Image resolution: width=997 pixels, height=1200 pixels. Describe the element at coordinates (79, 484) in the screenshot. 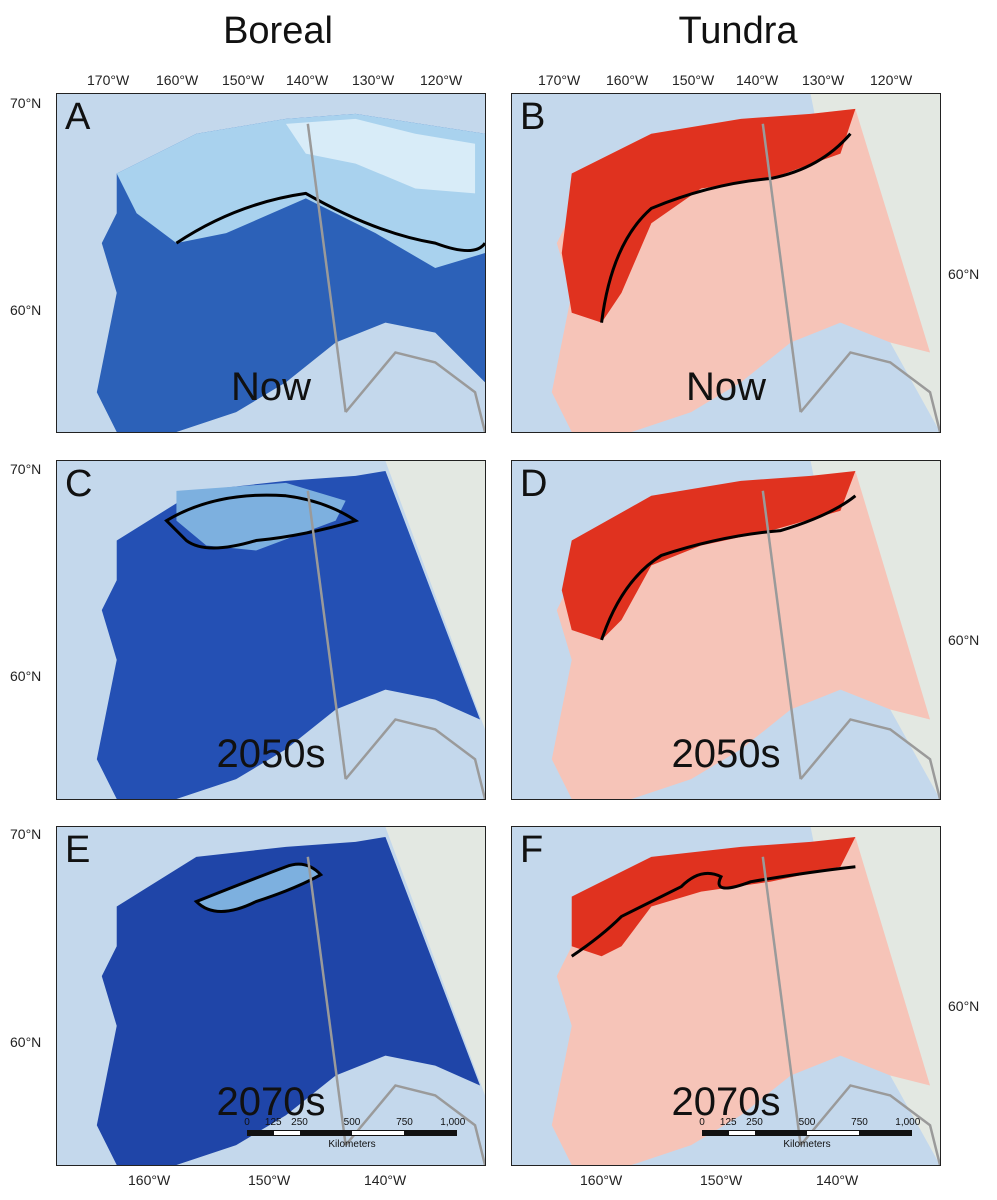

I see `panel-letter: C` at that location.